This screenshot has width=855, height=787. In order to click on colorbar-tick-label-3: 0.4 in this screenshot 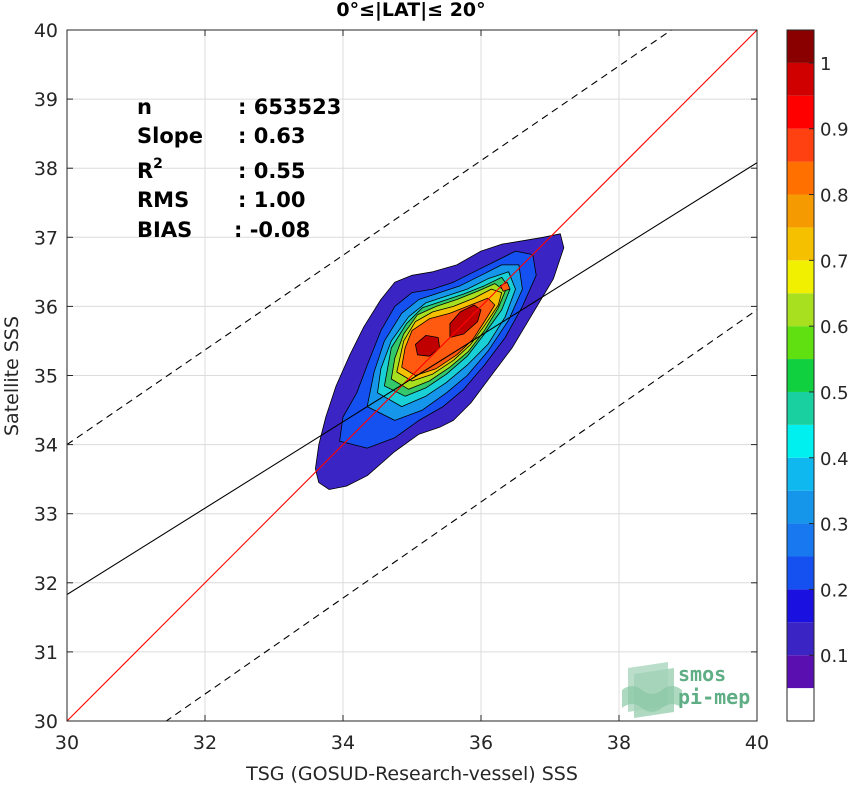, I will do `click(834, 459)`.